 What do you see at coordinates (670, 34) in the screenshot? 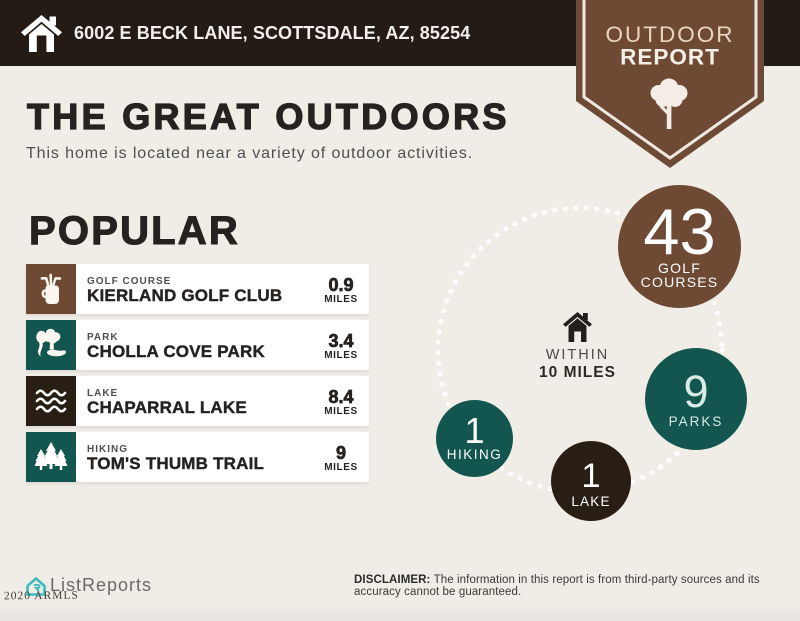
I see `svg-text: OUTDOOR` at bounding box center [670, 34].